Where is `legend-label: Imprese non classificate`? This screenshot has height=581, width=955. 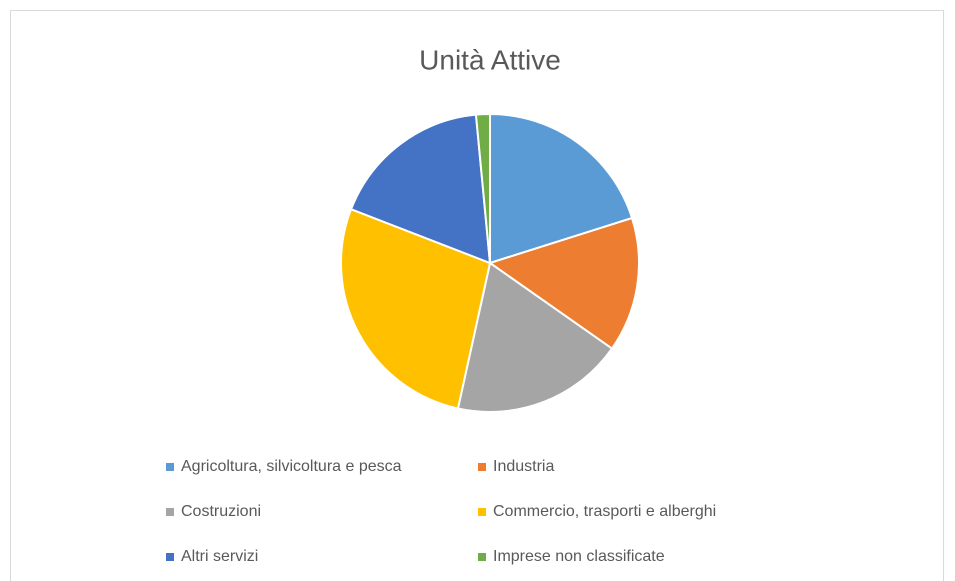
legend-label: Imprese non classificate is located at coordinates (579, 556).